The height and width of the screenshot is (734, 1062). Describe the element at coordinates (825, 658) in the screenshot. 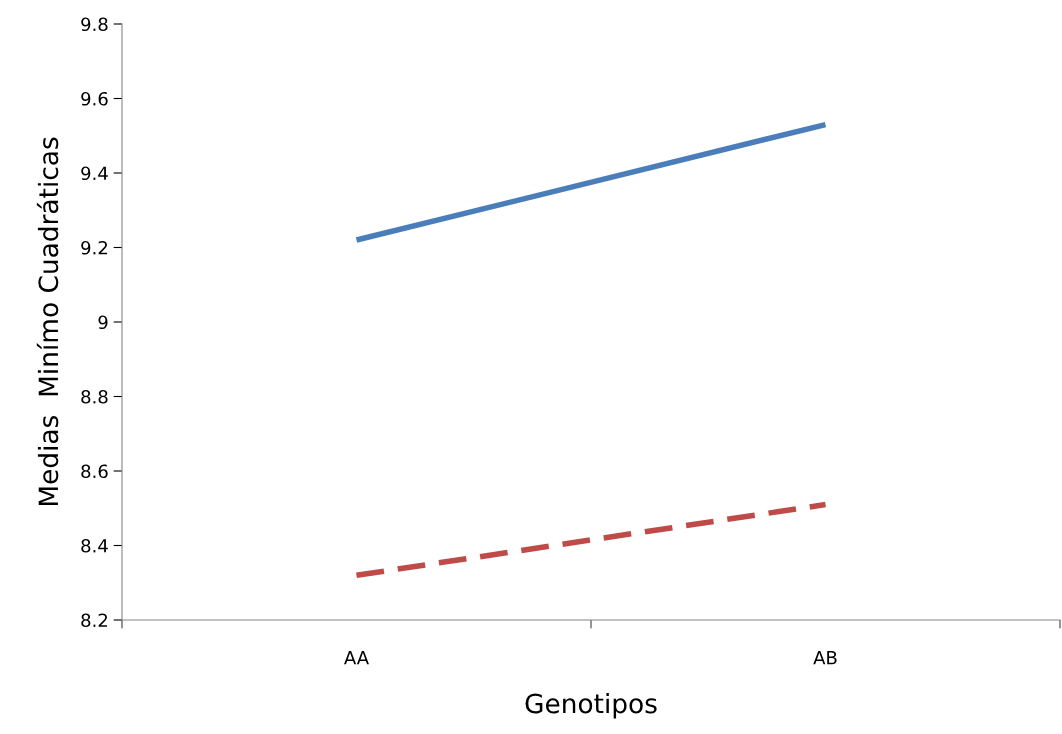

I see `x-tick-label: AB` at that location.